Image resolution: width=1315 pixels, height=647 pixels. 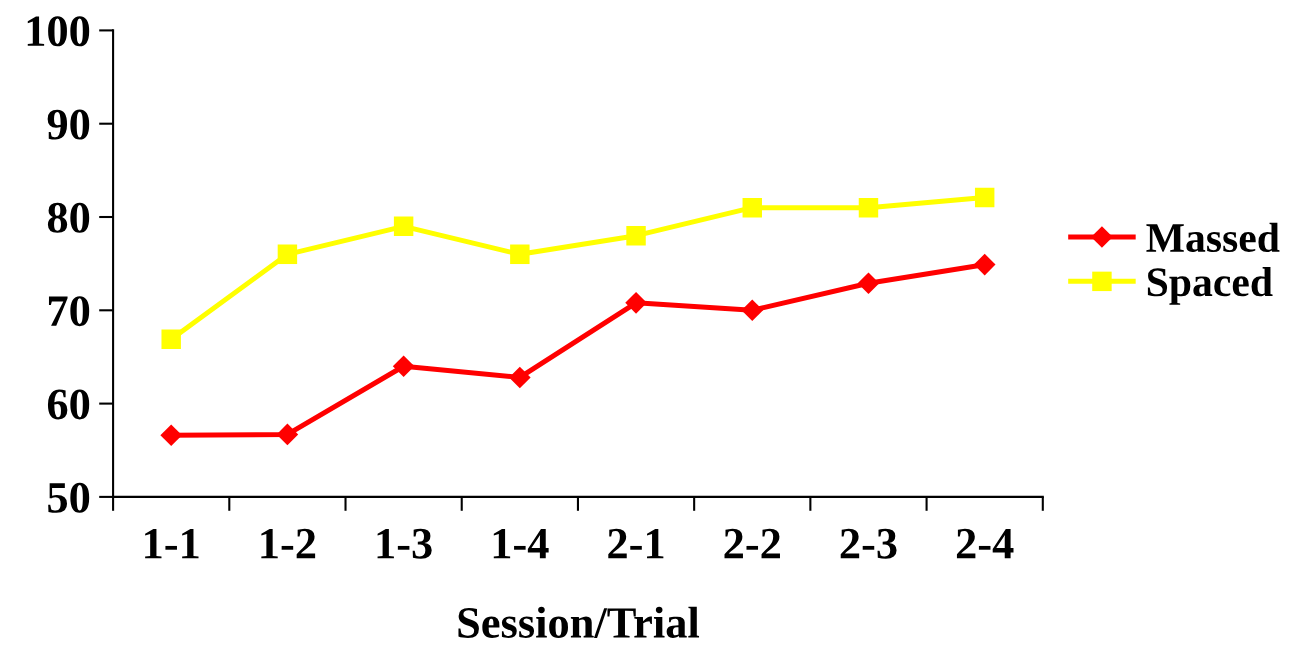 What do you see at coordinates (752, 543) in the screenshot?
I see `x-tick-label: 2-2` at bounding box center [752, 543].